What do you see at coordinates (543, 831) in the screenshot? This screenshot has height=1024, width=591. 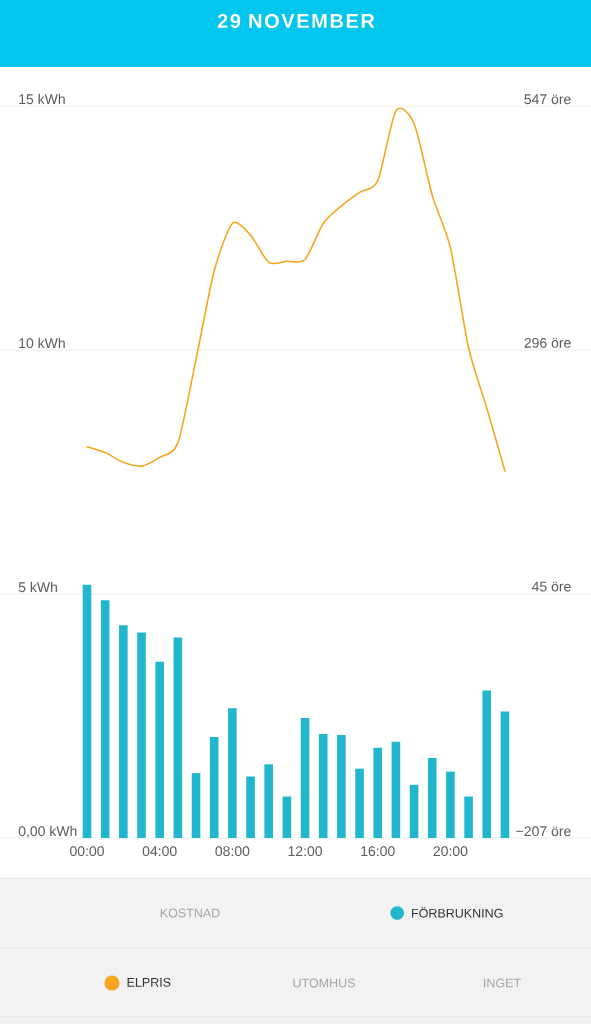 I see `y2-tick-label: −207 öre` at bounding box center [543, 831].